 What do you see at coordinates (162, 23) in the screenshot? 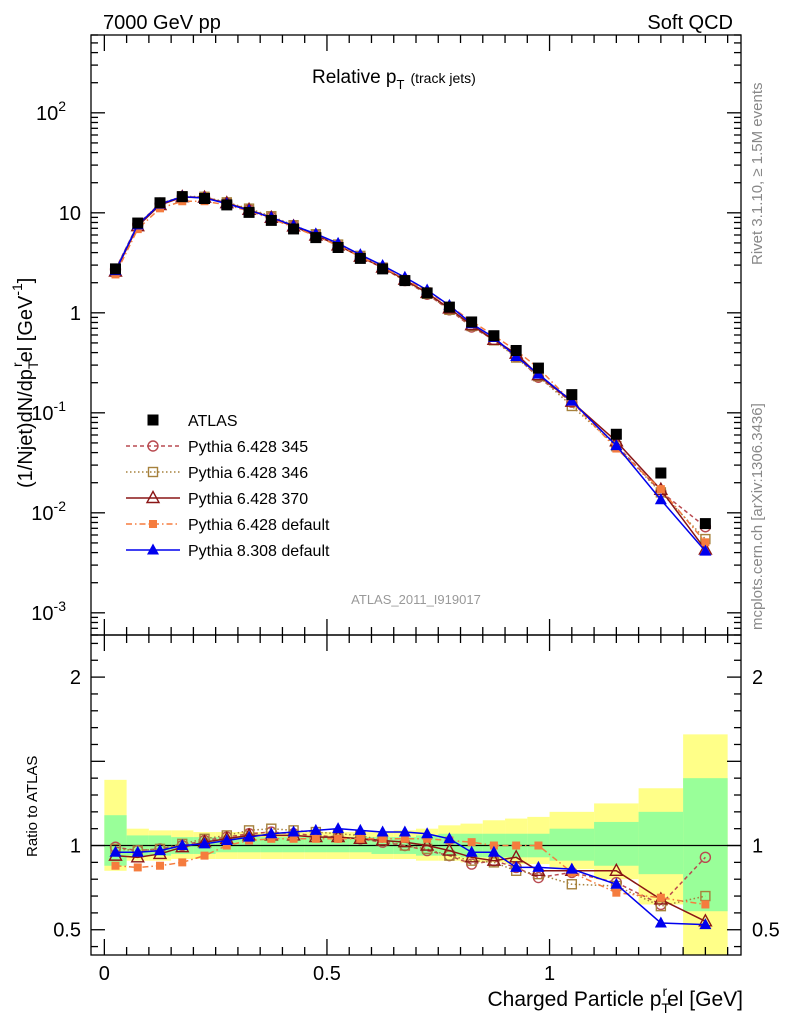
I see `header-left: 7000 GeV pp` at bounding box center [162, 23].